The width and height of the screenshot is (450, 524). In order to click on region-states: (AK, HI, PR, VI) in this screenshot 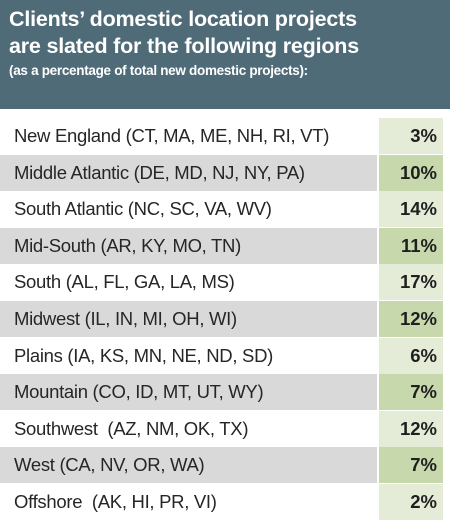, I will do `click(149, 501)`.